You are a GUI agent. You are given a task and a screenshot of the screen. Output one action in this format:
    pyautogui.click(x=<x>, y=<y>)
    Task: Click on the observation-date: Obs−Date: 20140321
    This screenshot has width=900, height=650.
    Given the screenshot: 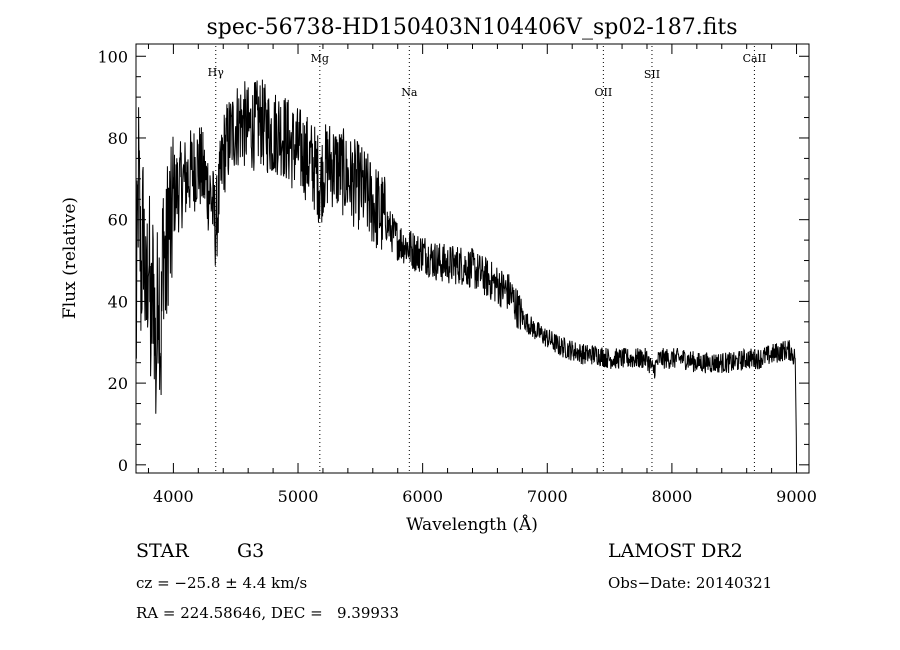 What is the action you would take?
    pyautogui.click(x=690, y=583)
    